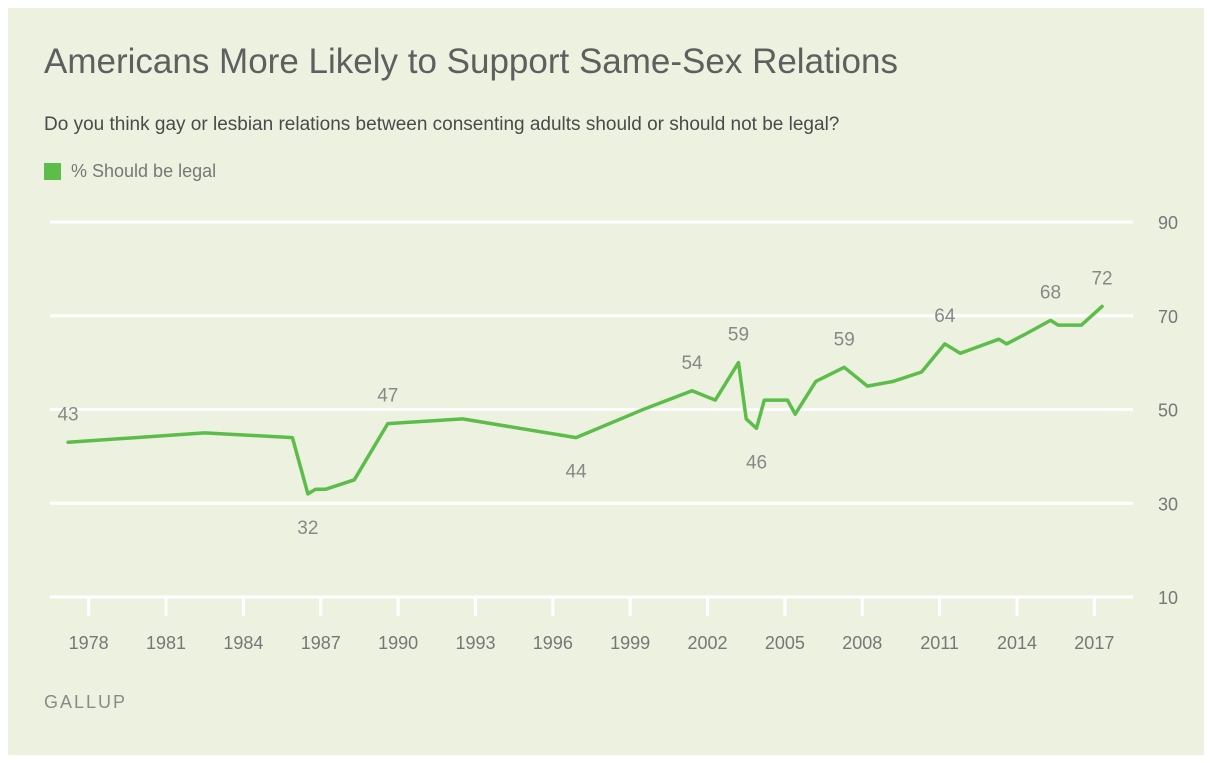 Image resolution: width=1212 pixels, height=763 pixels. Describe the element at coordinates (553, 643) in the screenshot. I see `x-tick-label: 1996` at that location.